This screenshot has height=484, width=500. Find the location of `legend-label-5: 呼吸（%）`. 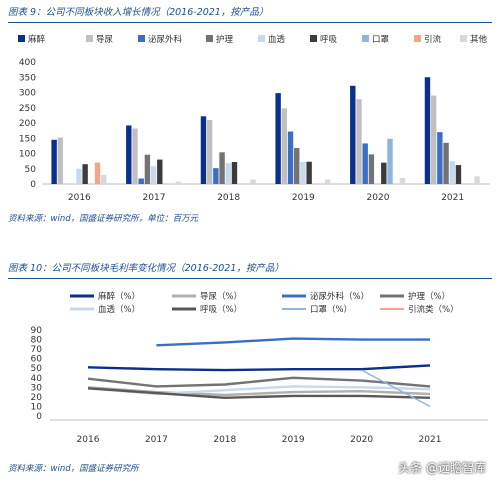

legend-label-5: 呼吸（%） is located at coordinates (221, 309).